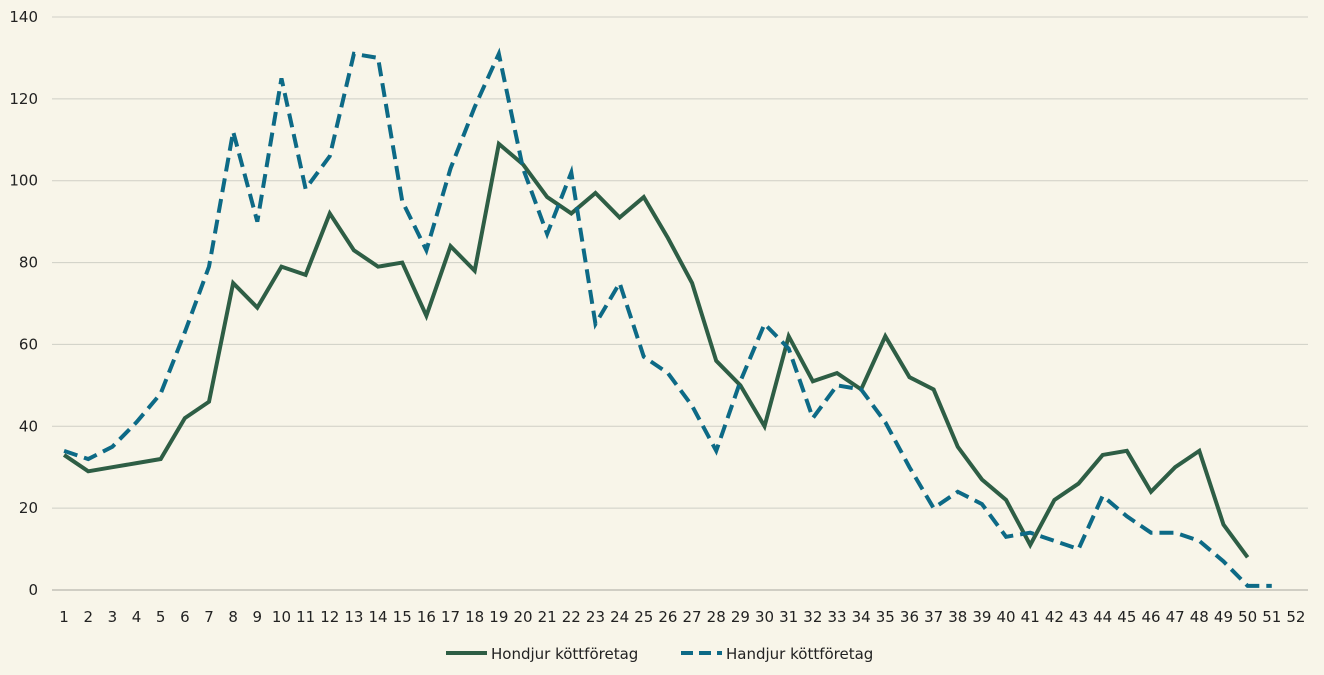 The height and width of the screenshot is (675, 1324). I want to click on x-tick-label: 23, so click(595, 617).